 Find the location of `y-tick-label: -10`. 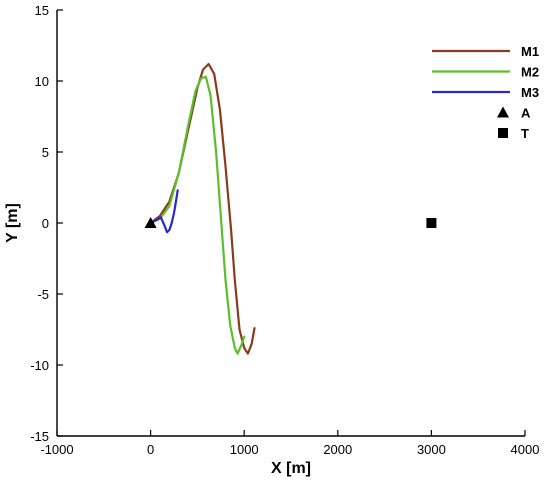

y-tick-label: -10 is located at coordinates (39, 365).